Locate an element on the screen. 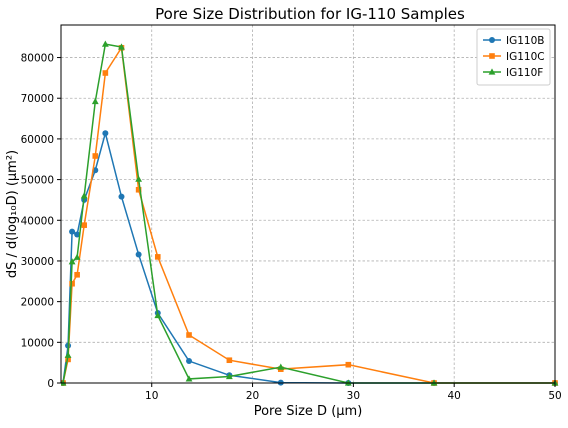 This screenshot has height=428, width=568. legend-item: IG110F is located at coordinates (513, 73).